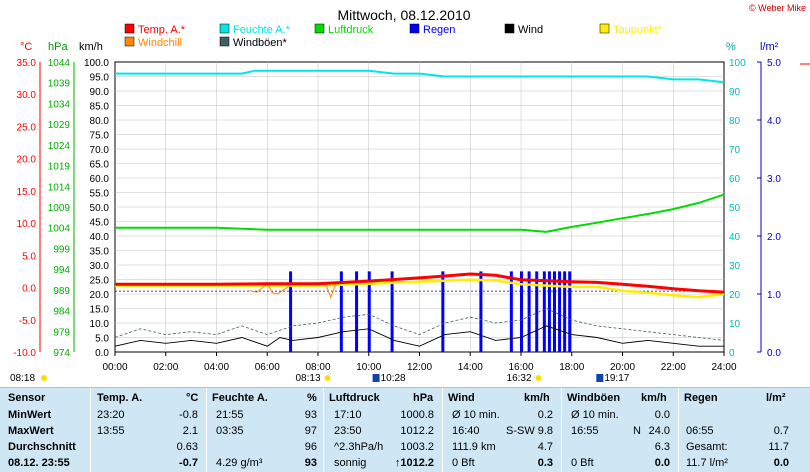  I want to click on legend-label: Wind, so click(530, 30).